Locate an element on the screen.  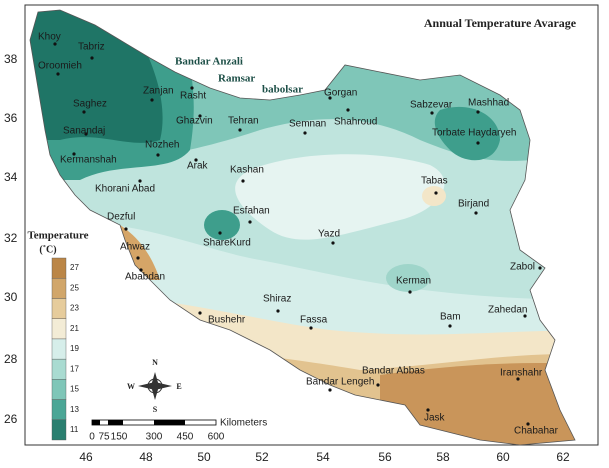
y-tick-label: 36 is located at coordinates (11, 118).